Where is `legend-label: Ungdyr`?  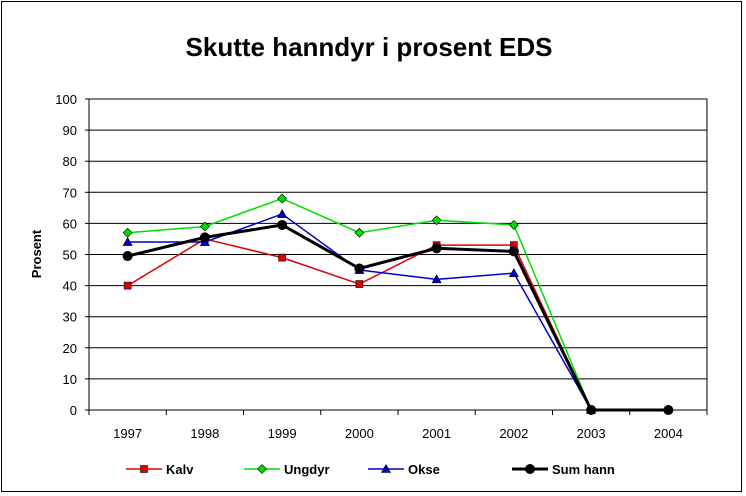 legend-label: Ungdyr is located at coordinates (307, 469).